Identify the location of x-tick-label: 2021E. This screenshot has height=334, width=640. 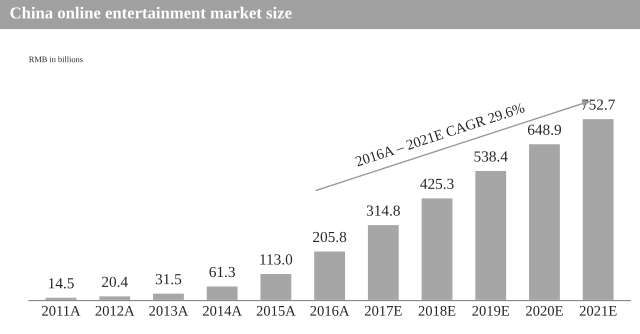
(598, 311).